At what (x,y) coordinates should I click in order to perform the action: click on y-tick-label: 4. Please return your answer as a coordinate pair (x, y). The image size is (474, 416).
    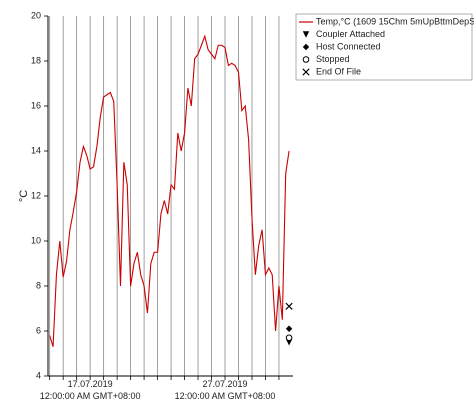
    Looking at the image, I should click on (38, 375).